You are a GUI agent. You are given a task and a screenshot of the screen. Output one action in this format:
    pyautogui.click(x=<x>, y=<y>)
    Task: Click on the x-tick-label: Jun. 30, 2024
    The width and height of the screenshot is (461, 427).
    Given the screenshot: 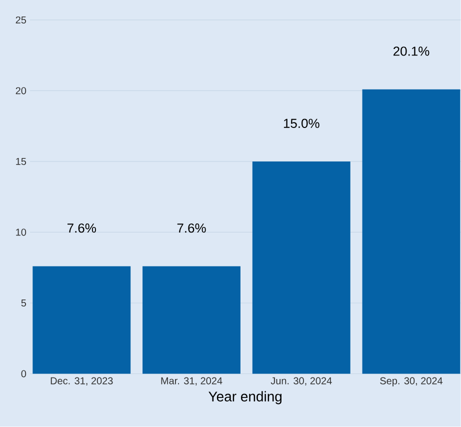 What is the action you would take?
    pyautogui.click(x=301, y=381)
    